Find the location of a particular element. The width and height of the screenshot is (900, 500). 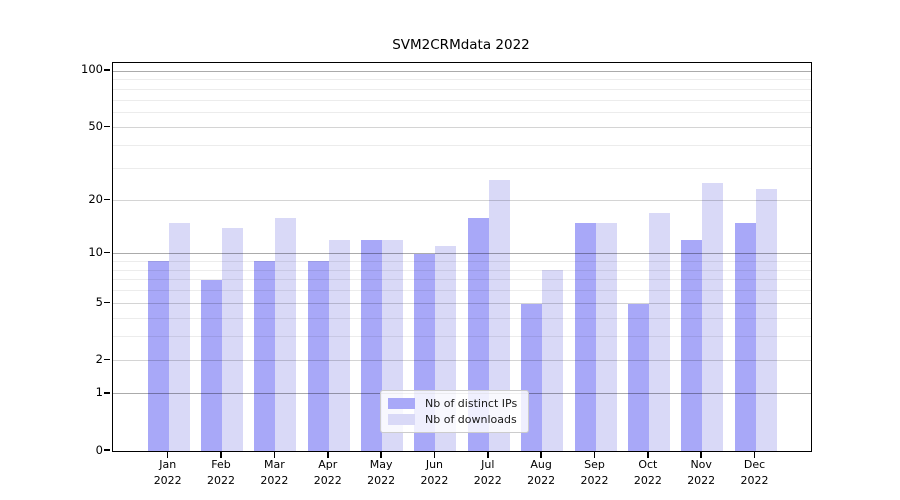

x-tick-jul is located at coordinates (488, 454).